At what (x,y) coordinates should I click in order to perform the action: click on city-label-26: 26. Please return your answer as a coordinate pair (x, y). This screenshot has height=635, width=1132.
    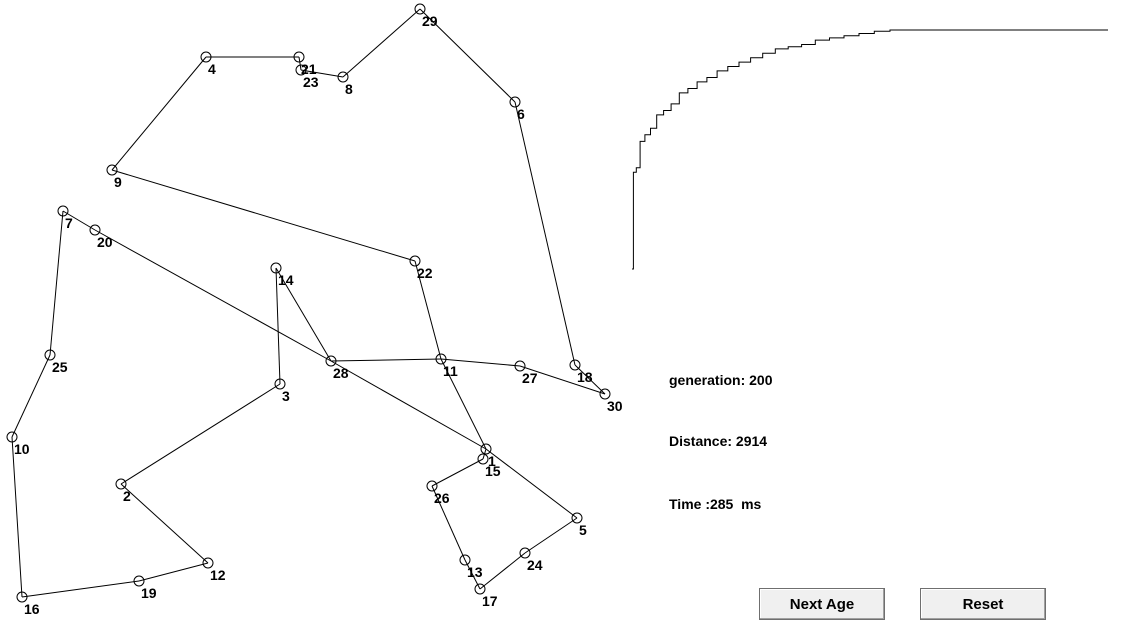
    Looking at the image, I should click on (442, 498).